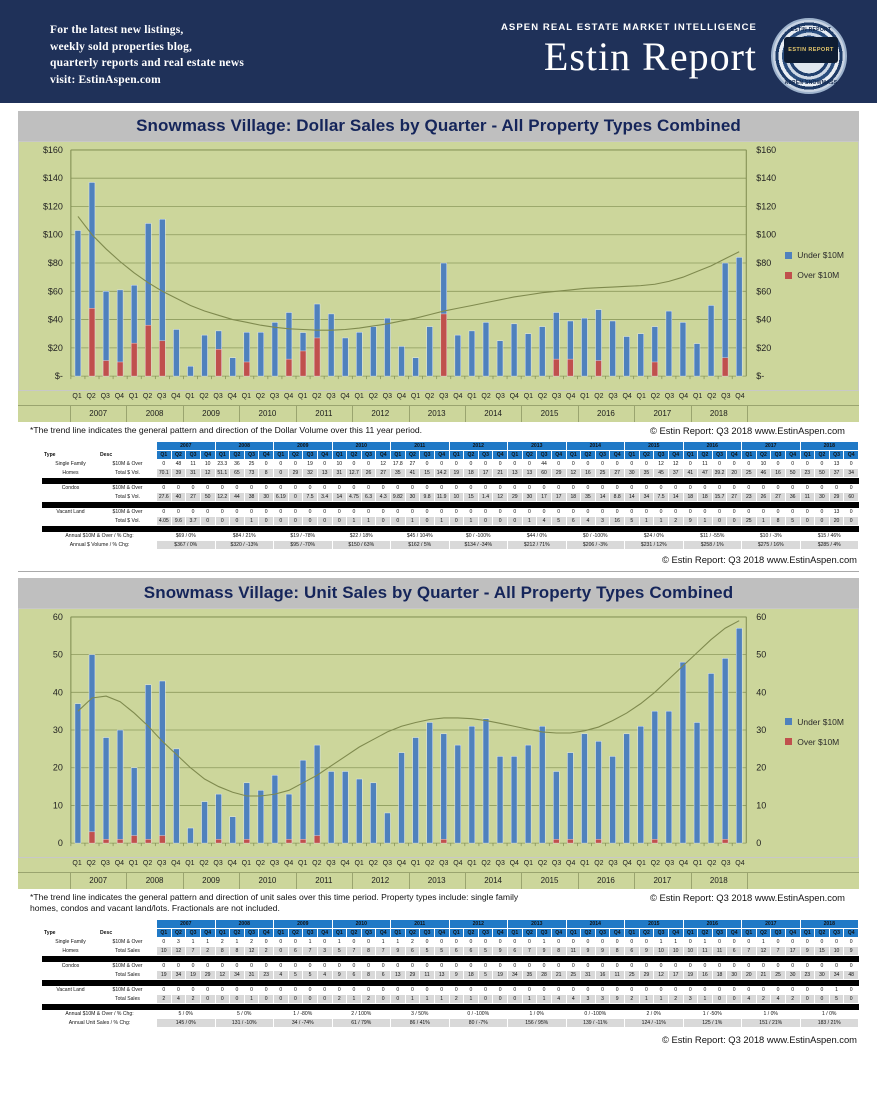 Image resolution: width=877 pixels, height=1103 pixels. What do you see at coordinates (186, 1013) in the screenshot?
I see `summary-cell: 5 / 0%` at bounding box center [186, 1013].